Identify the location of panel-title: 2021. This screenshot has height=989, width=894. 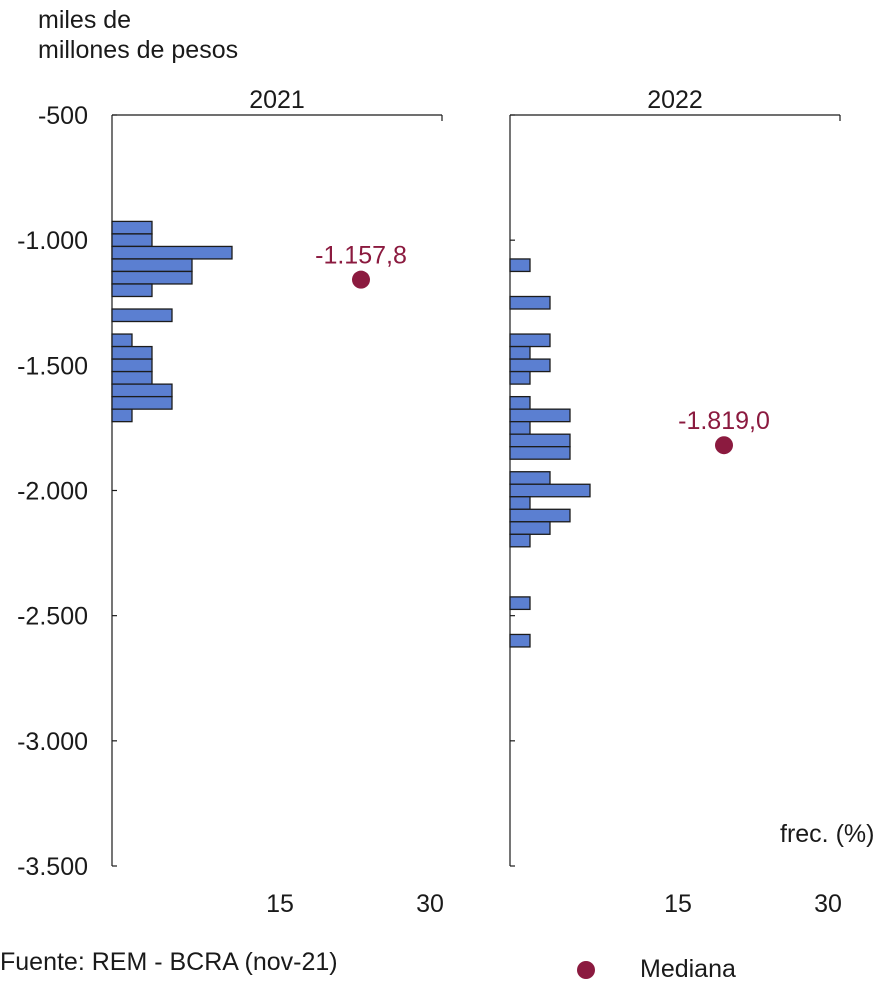
(277, 100).